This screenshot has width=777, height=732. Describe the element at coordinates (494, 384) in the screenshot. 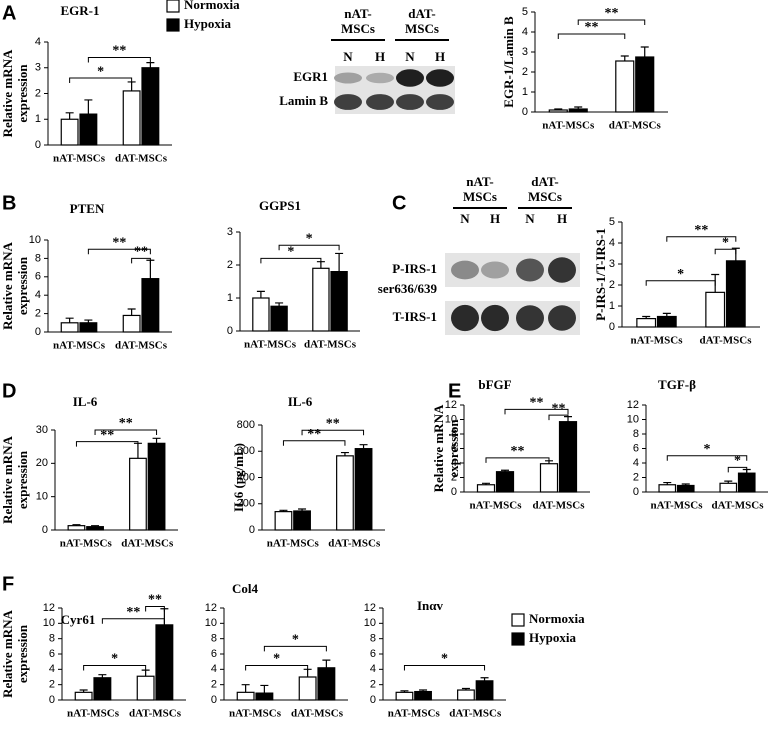

I see `chart-title: bFGF` at that location.